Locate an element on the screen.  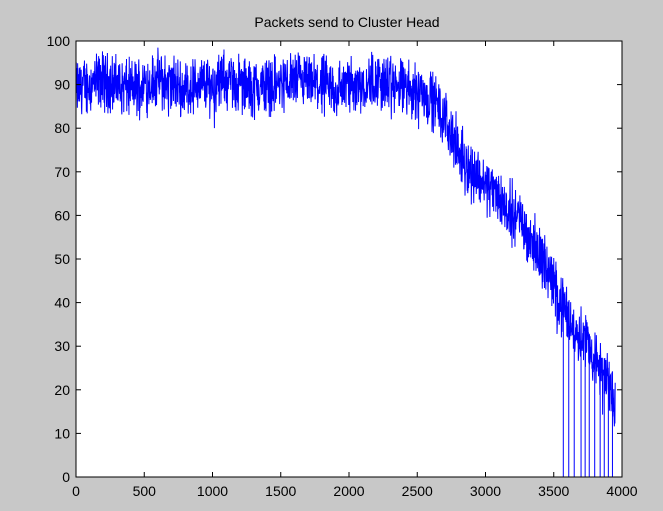
x-tick-label: 3500 is located at coordinates (553, 491).